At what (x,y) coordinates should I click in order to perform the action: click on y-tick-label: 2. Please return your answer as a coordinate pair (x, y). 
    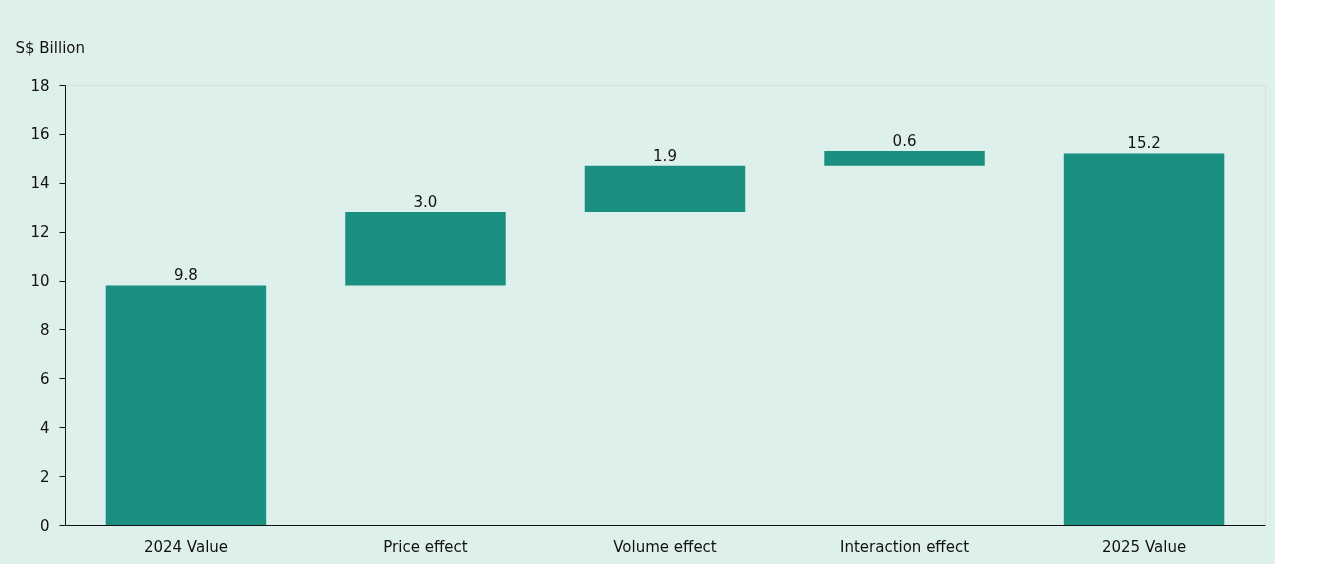
    Looking at the image, I should click on (44, 476).